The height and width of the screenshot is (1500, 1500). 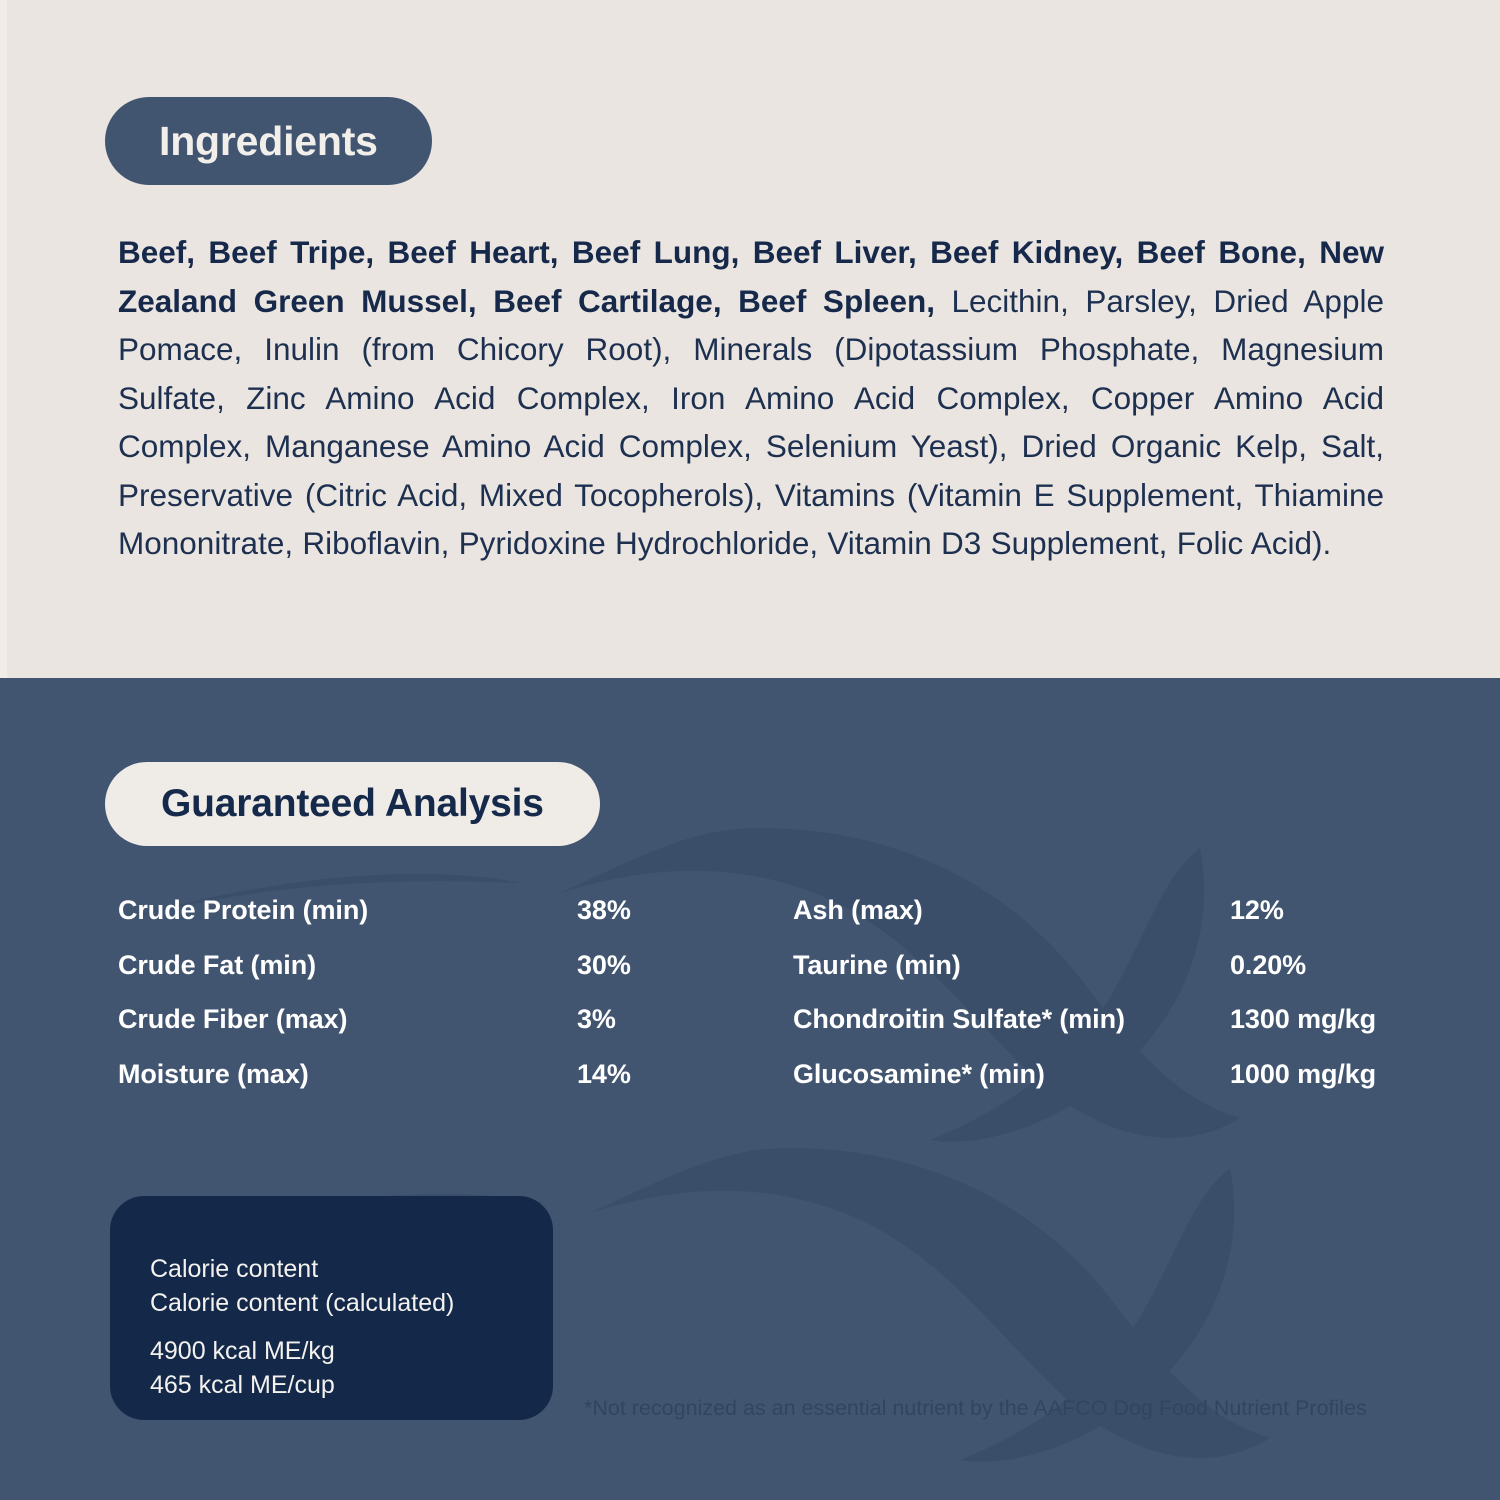 What do you see at coordinates (302, 1303) in the screenshot?
I see `calorie-title-line-2: Calorie content (calculated)` at bounding box center [302, 1303].